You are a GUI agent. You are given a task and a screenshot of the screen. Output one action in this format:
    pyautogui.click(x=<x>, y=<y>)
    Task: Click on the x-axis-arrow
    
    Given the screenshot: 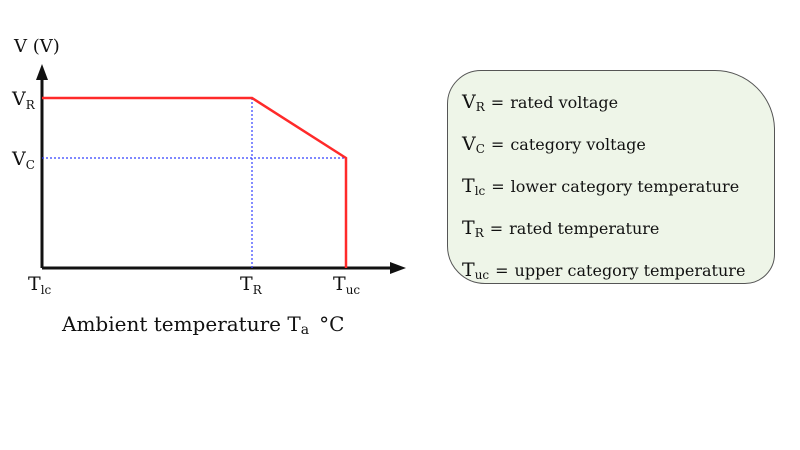 What is the action you would take?
    pyautogui.click(x=398, y=268)
    